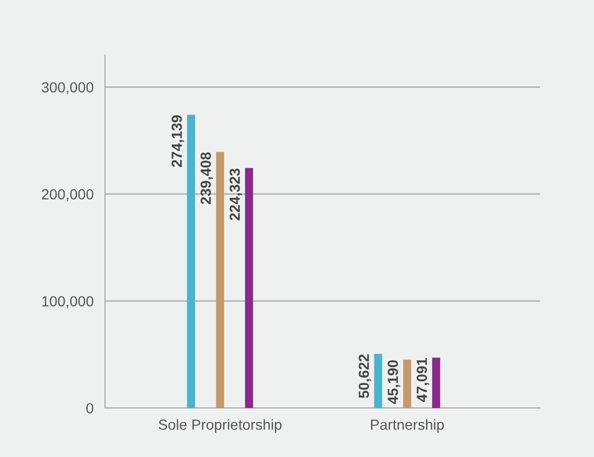 The image size is (594, 457). Describe the element at coordinates (68, 302) in the screenshot. I see `y-tick-label: 100,000` at that location.